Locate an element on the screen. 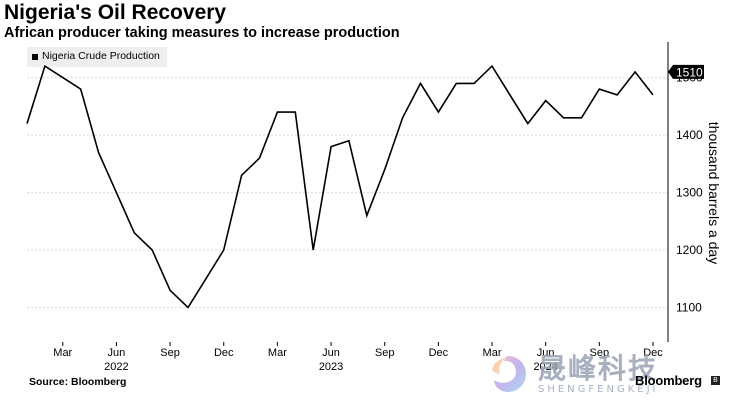 The image size is (740, 406). x-year-label: 2023 is located at coordinates (331, 367).